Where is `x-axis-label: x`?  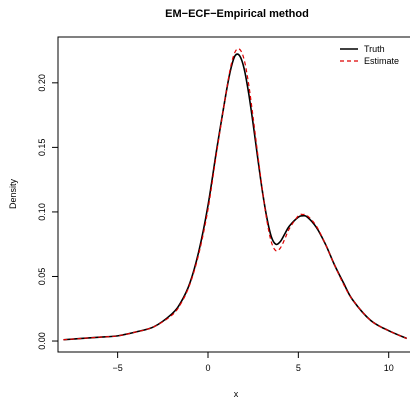 x-axis-label: x is located at coordinates (236, 394).